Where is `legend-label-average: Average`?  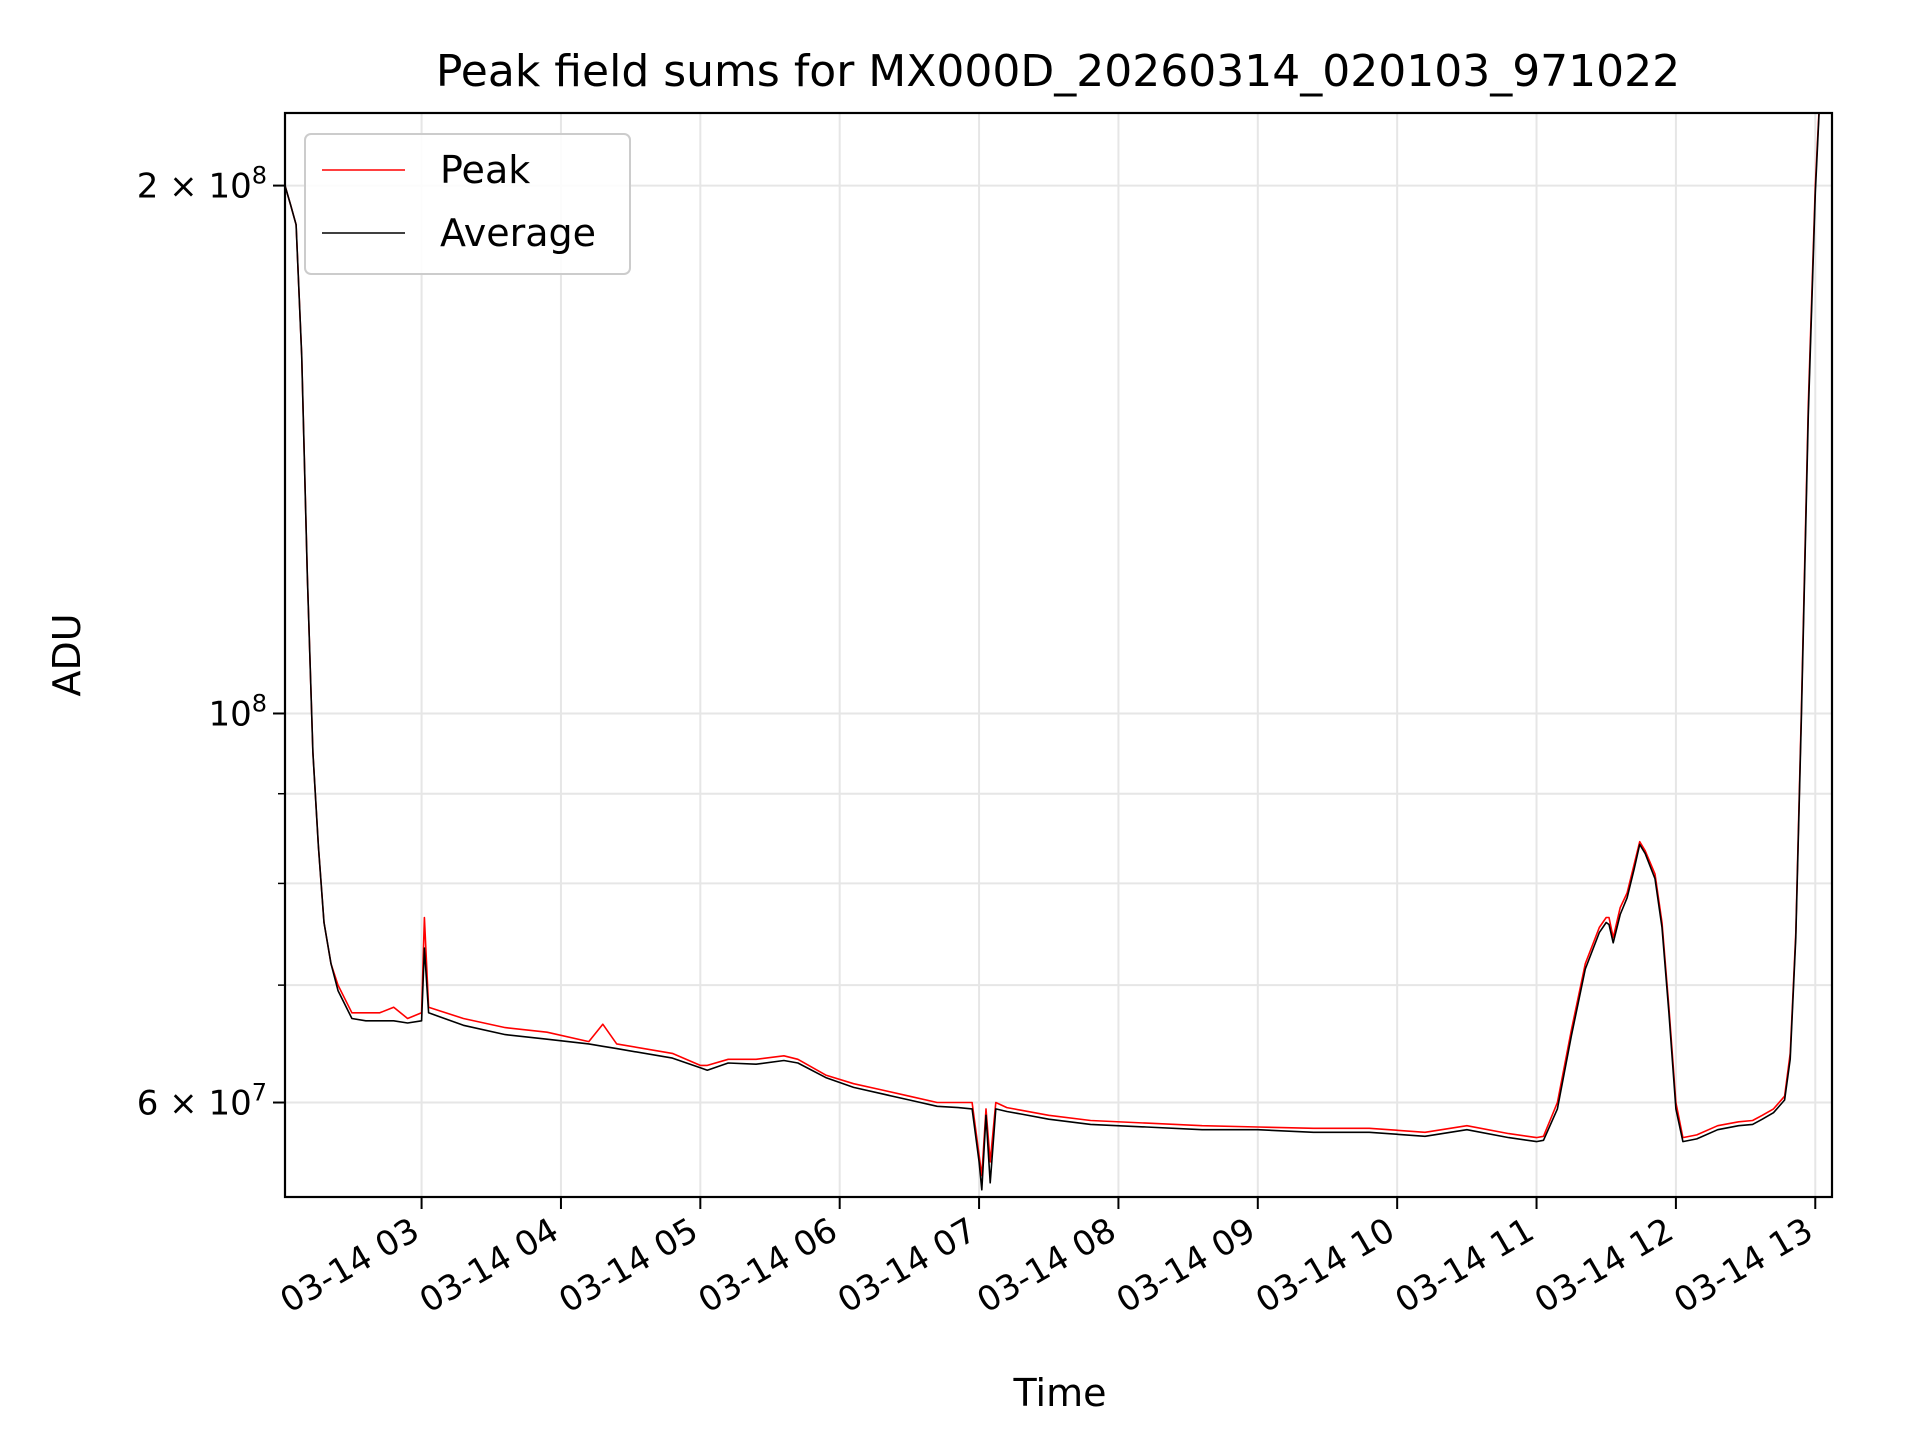
legend-label-average: Average is located at coordinates (518, 233).